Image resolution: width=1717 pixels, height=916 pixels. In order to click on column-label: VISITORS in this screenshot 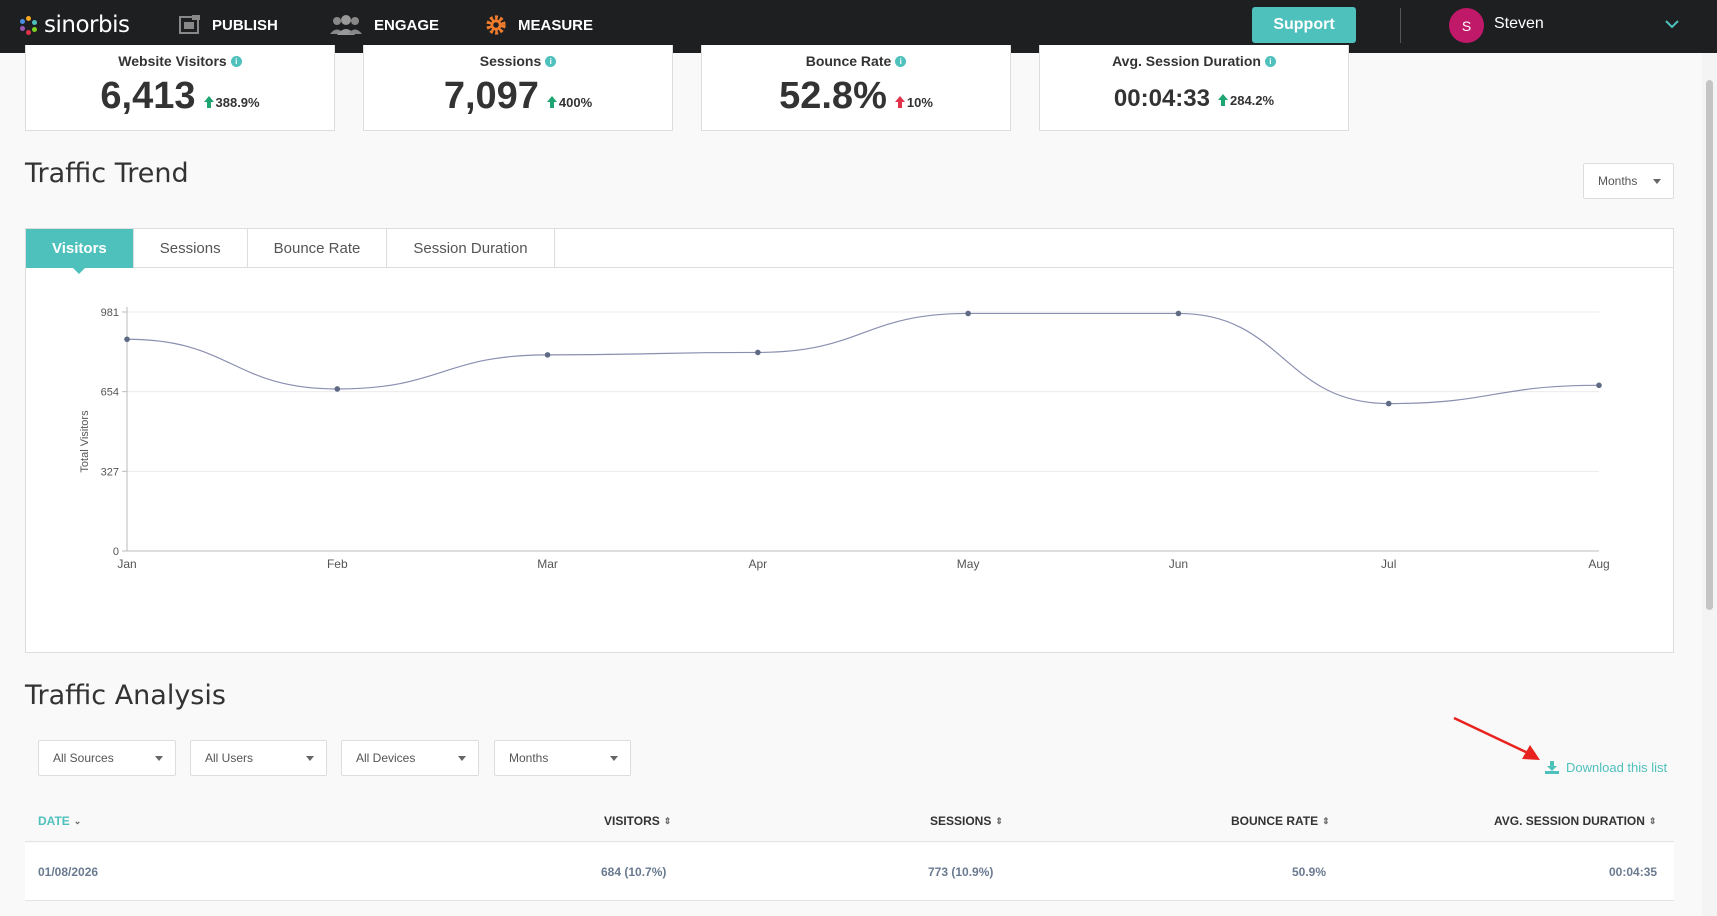, I will do `click(632, 821)`.